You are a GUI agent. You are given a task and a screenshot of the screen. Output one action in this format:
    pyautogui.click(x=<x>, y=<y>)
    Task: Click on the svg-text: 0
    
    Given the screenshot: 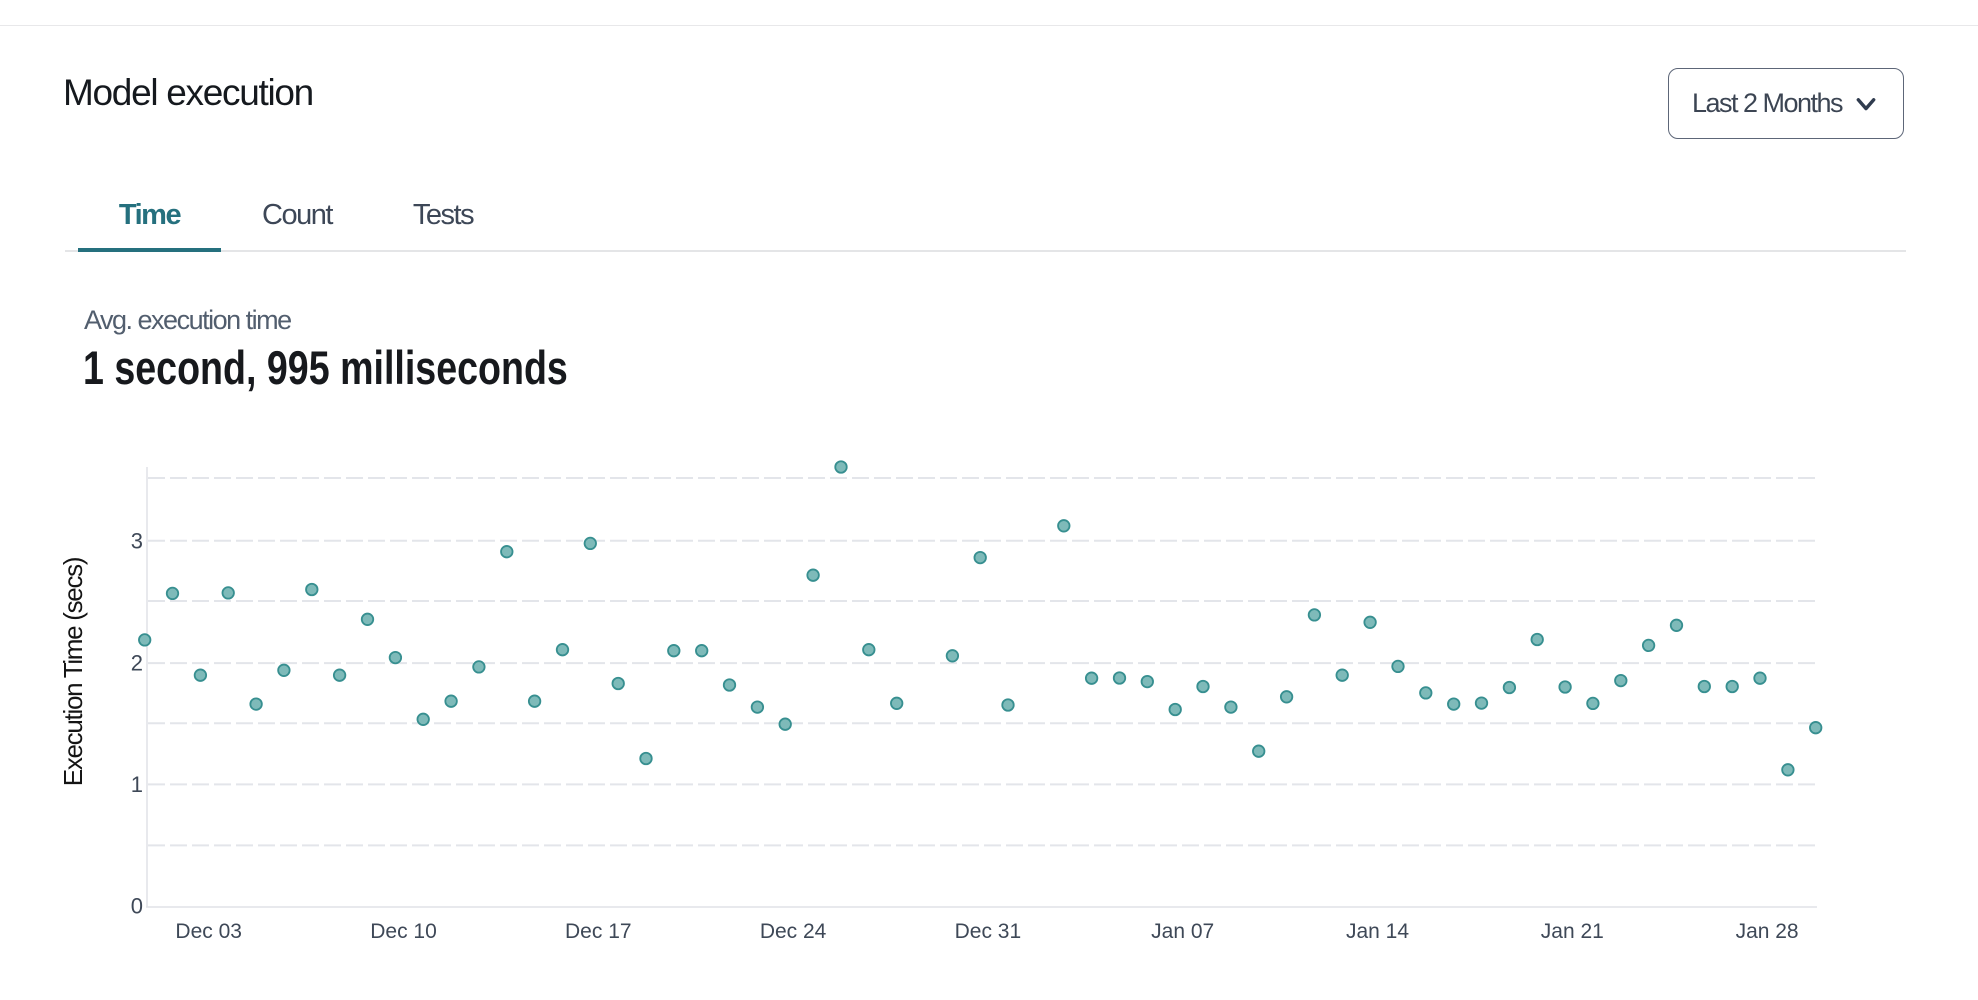 What is the action you would take?
    pyautogui.click(x=137, y=906)
    